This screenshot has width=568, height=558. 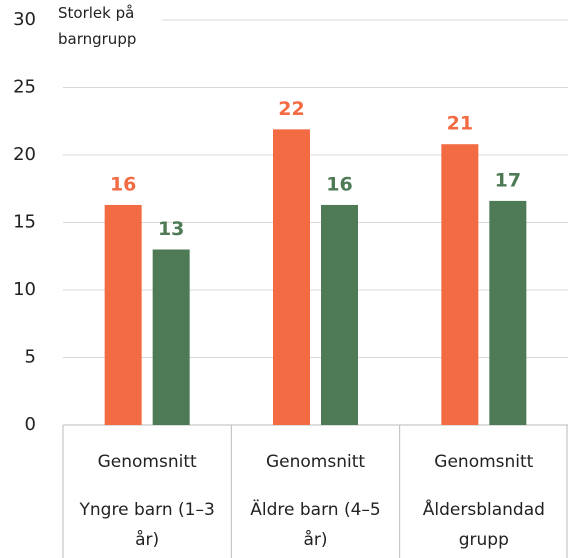 What do you see at coordinates (460, 124) in the screenshot?
I see `data-label: 21` at bounding box center [460, 124].